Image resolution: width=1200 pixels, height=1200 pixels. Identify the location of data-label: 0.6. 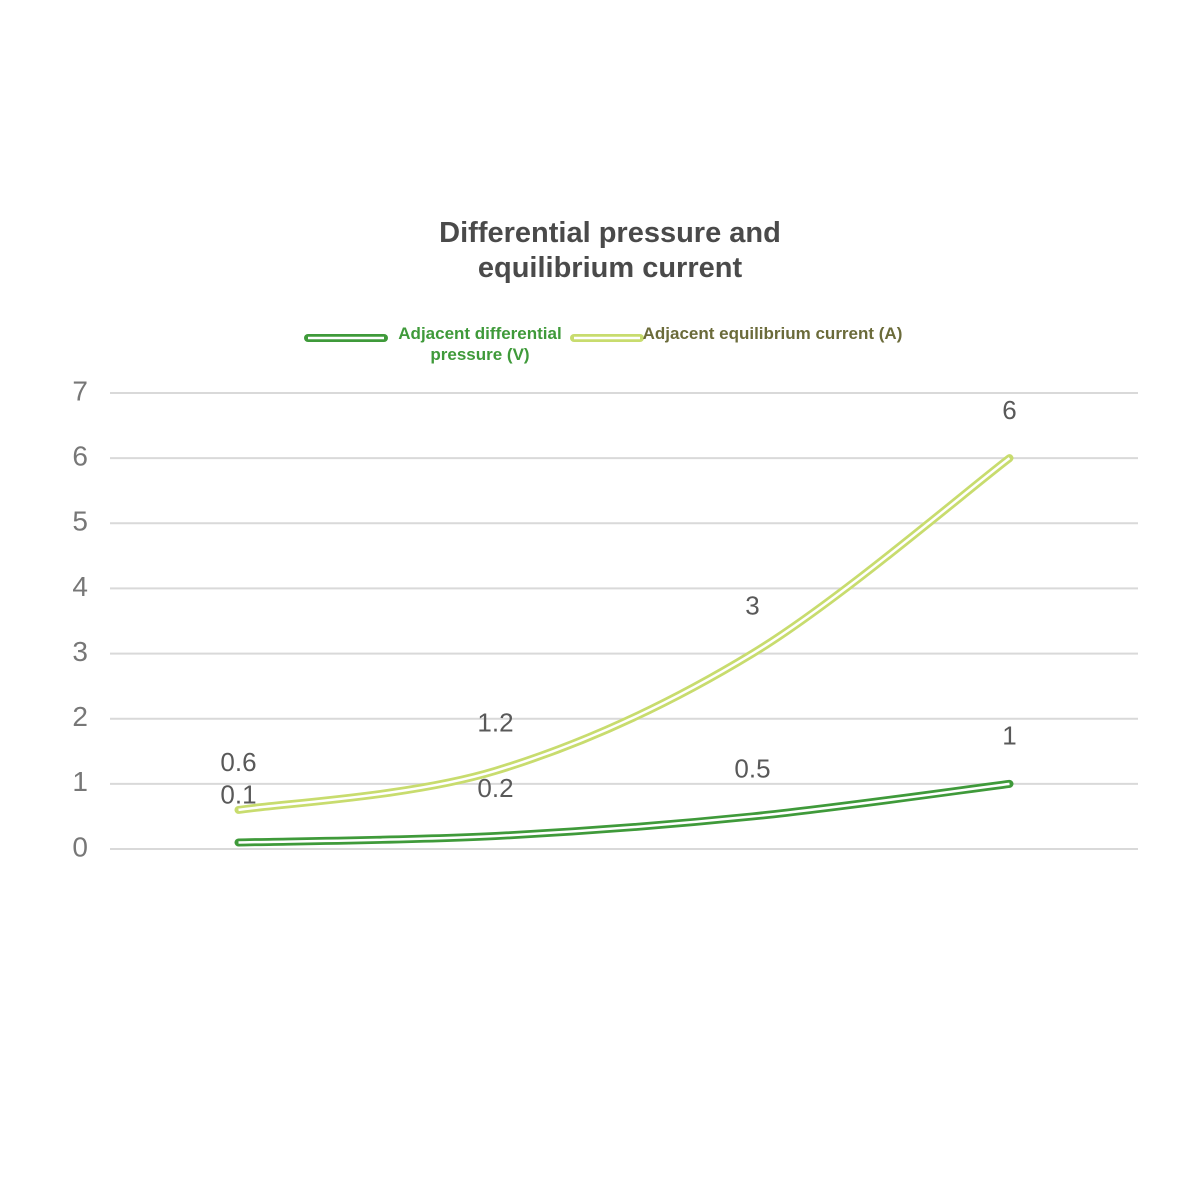
(238, 762).